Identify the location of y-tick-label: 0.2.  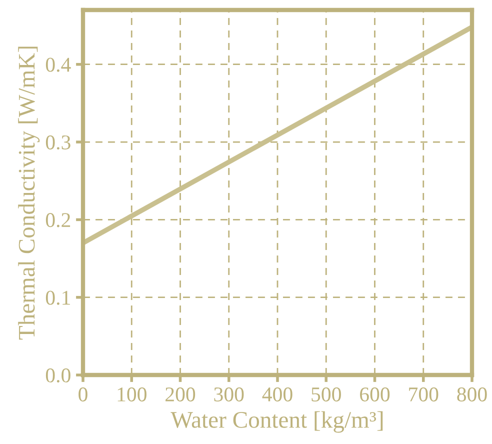
(58, 220).